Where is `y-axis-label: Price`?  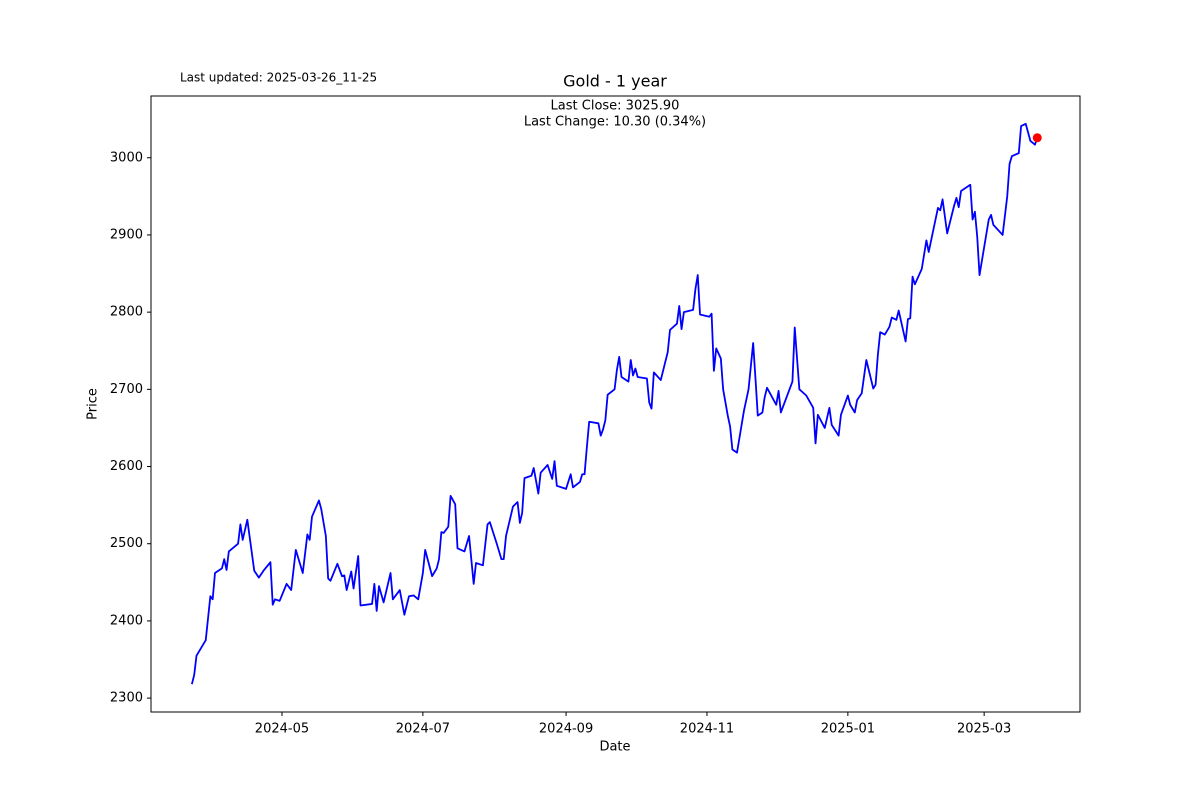
y-axis-label: Price is located at coordinates (93, 404).